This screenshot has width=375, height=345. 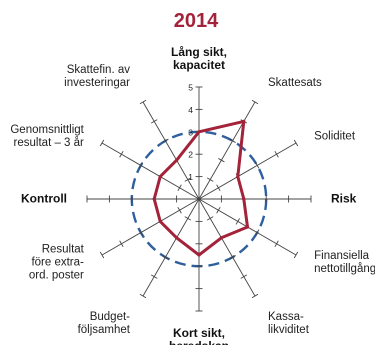 I want to click on axis-label-line: Kort sikt,, so click(x=199, y=333).